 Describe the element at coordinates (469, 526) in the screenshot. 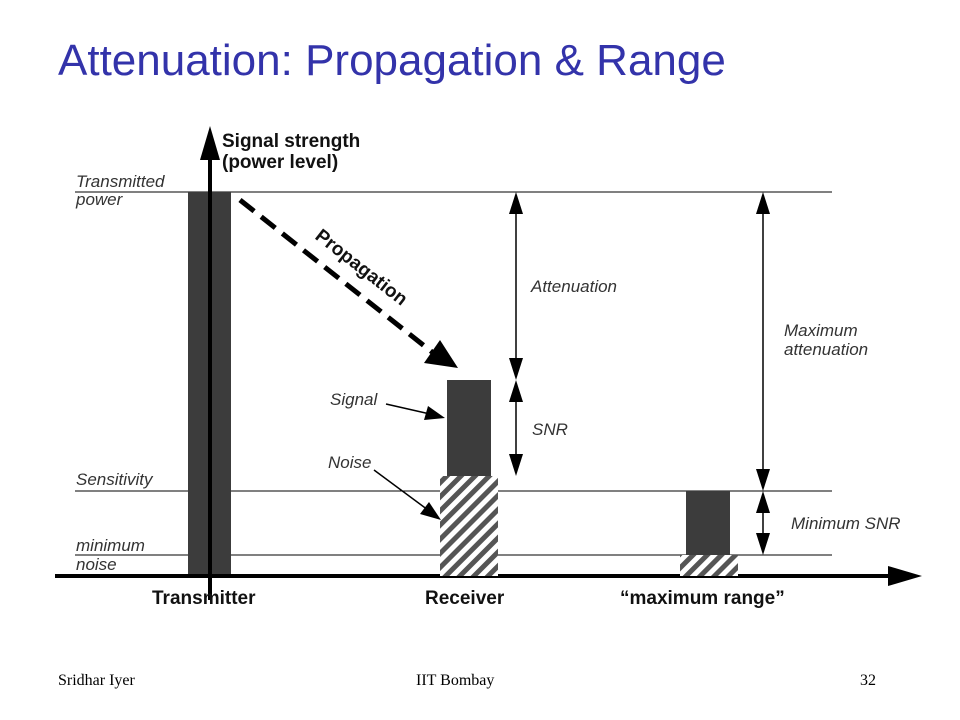

I see `receiver-noise-bar` at that location.